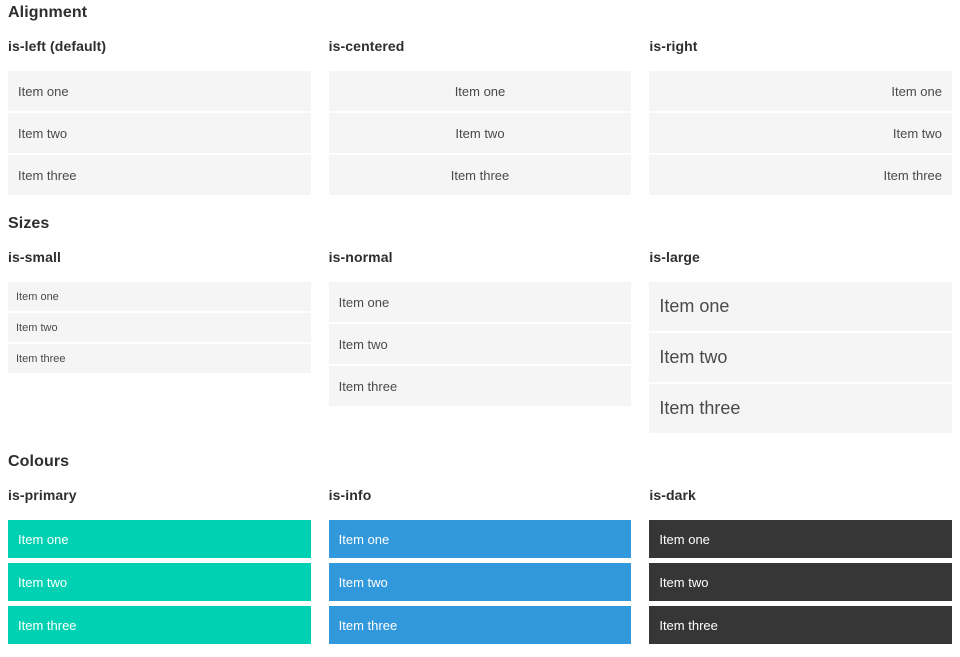 This screenshot has height=657, width=960. Describe the element at coordinates (42, 495) in the screenshot. I see `column-label: is-primary` at that location.